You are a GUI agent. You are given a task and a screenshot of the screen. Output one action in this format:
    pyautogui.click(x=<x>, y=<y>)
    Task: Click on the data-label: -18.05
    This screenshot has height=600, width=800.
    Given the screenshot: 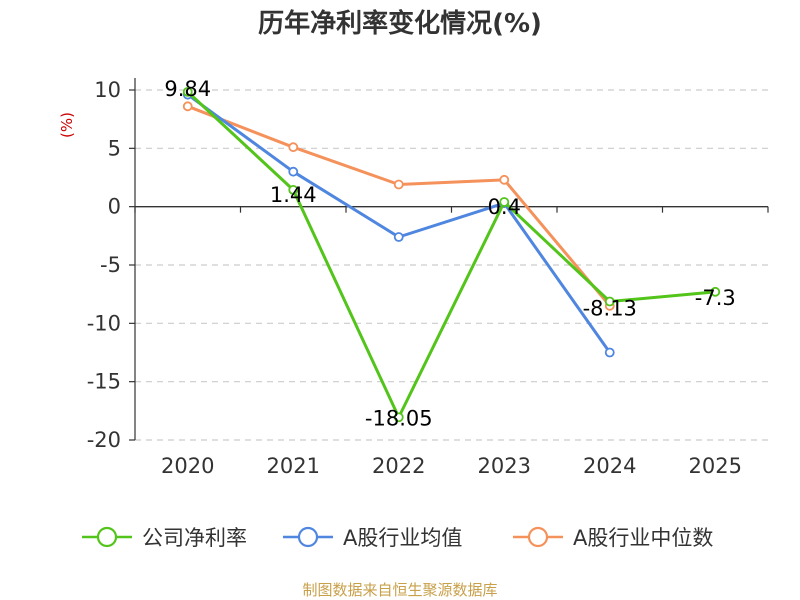 What is the action you would take?
    pyautogui.click(x=399, y=418)
    